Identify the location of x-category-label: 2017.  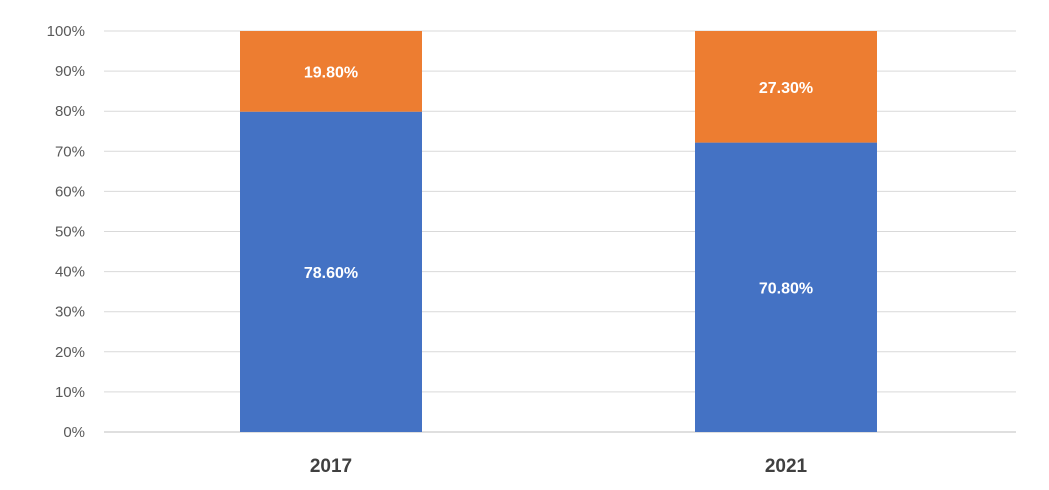
(331, 466).